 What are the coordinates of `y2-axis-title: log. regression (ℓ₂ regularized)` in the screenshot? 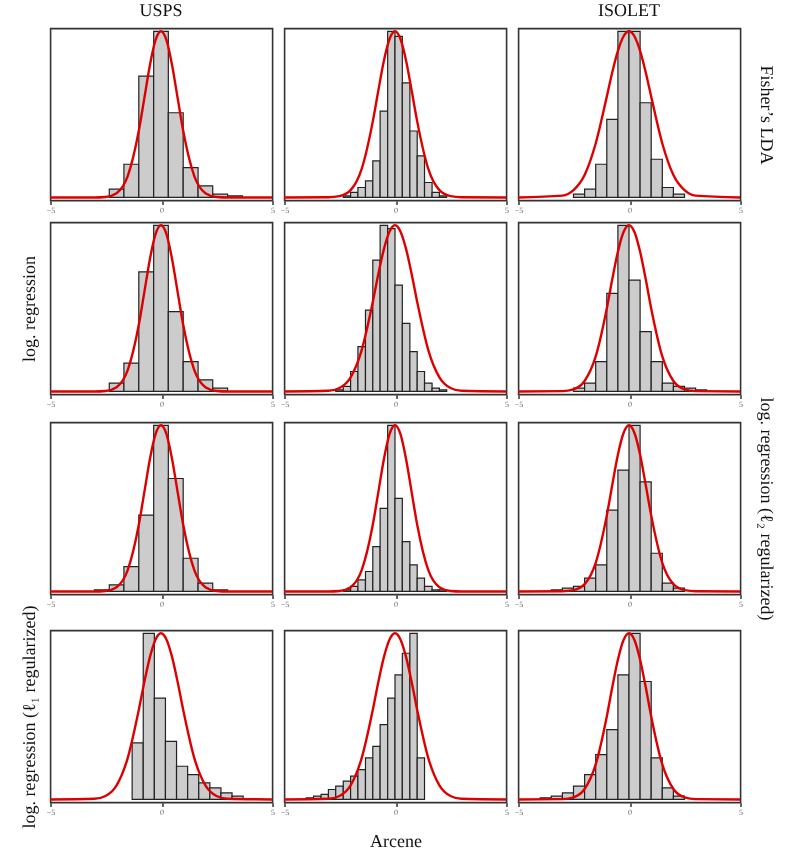 It's located at (767, 509).